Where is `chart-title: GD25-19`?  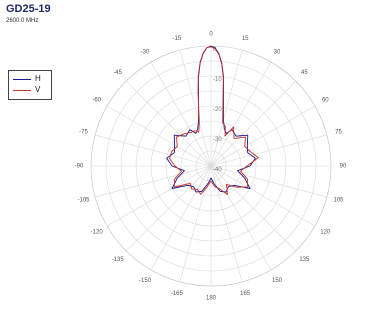
chart-title: GD25-19 is located at coordinates (28, 9).